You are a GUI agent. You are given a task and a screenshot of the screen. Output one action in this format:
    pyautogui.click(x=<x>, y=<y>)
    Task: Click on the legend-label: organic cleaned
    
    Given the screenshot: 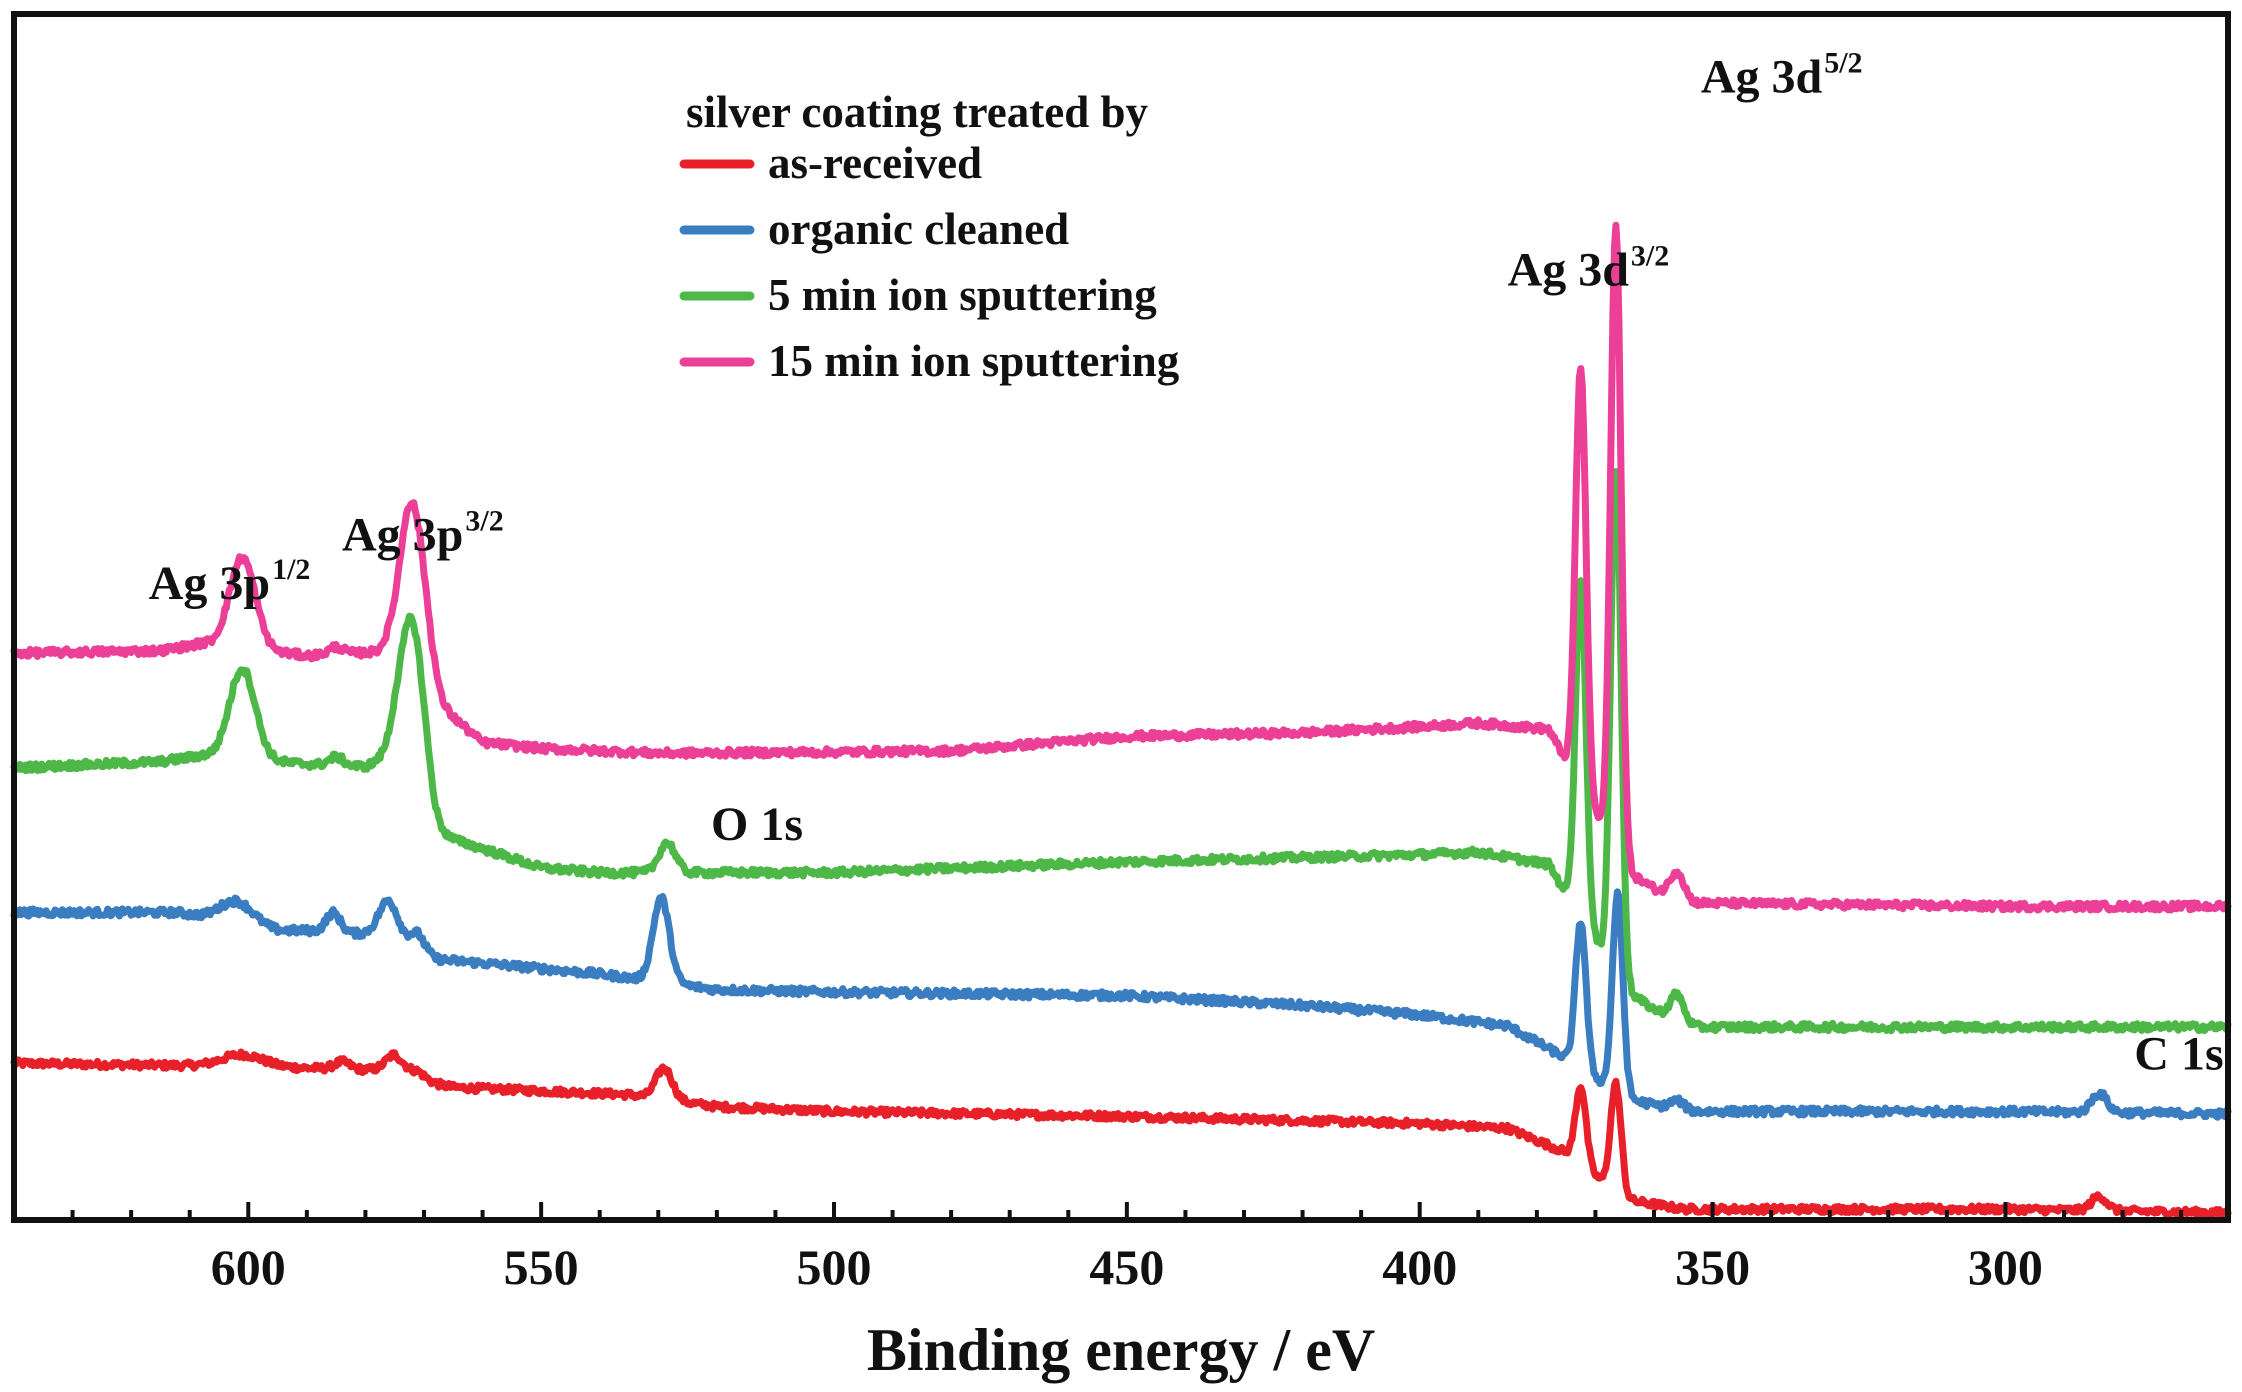 What is the action you would take?
    pyautogui.click(x=918, y=229)
    